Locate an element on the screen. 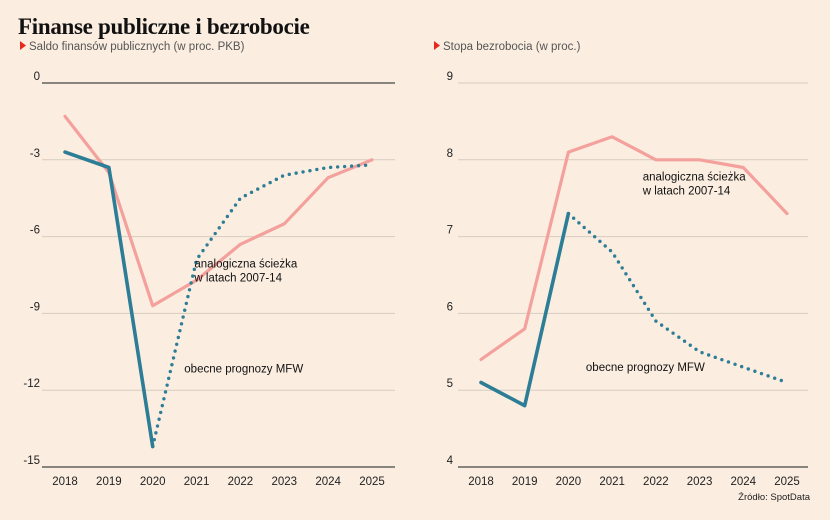 This screenshot has width=830, height=520. y-tick-label: 6 is located at coordinates (450, 307).